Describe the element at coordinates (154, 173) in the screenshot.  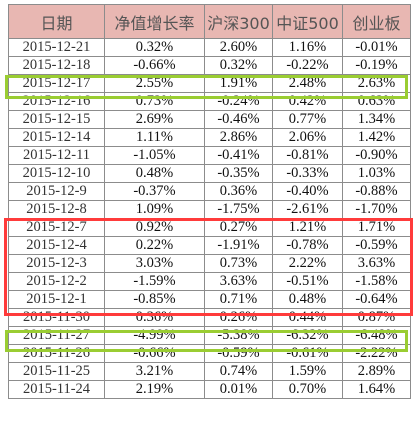
I see `nav-growth-cell: 0.48%` at that location.